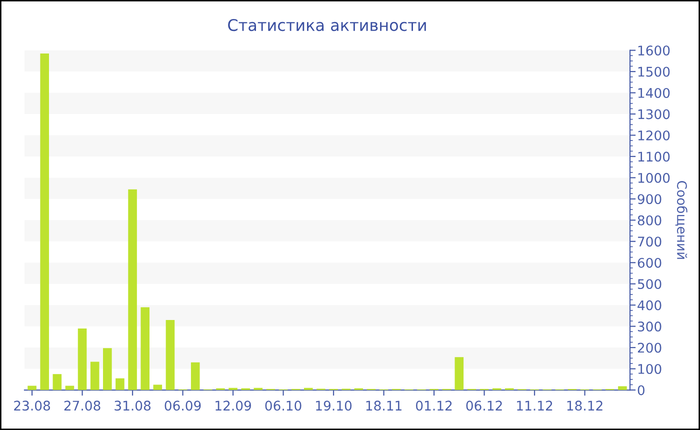 This screenshot has width=700, height=430. What do you see at coordinates (650, 263) in the screenshot?
I see `y-tick-label: 600` at bounding box center [650, 263].